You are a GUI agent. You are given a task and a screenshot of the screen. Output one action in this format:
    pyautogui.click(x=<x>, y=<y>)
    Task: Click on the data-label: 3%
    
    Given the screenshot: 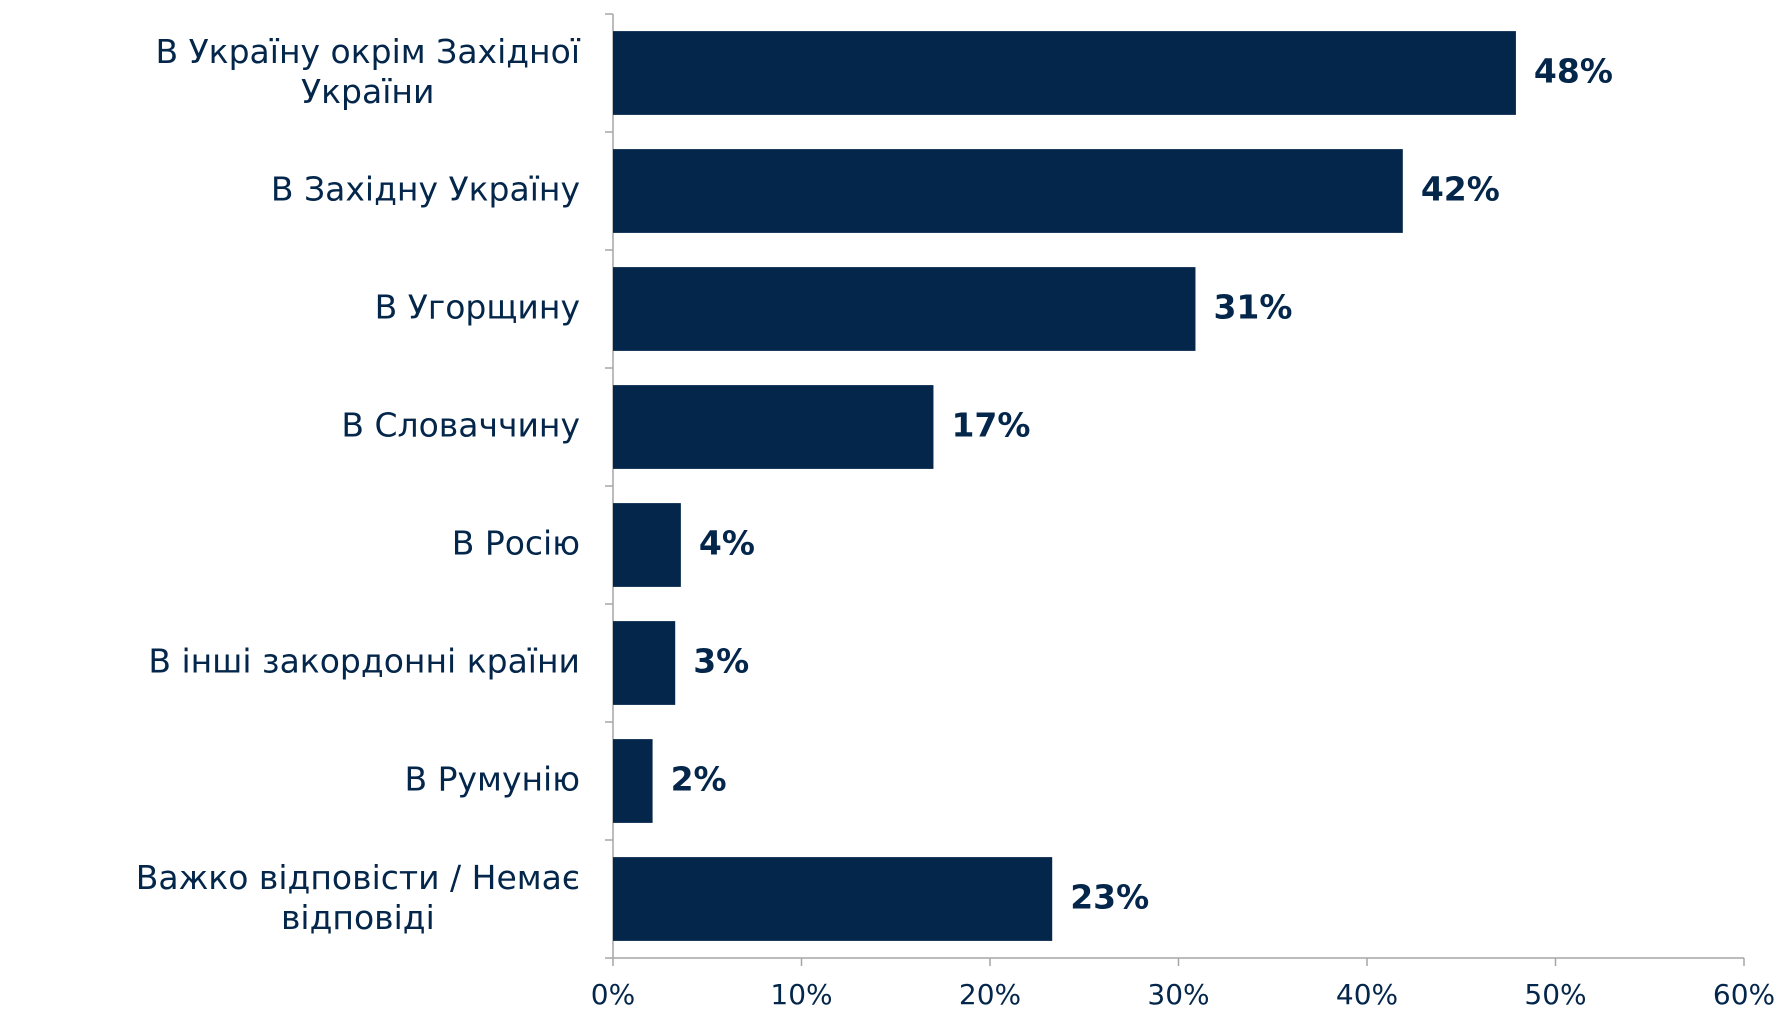 What is the action you would take?
    pyautogui.click(x=721, y=661)
    